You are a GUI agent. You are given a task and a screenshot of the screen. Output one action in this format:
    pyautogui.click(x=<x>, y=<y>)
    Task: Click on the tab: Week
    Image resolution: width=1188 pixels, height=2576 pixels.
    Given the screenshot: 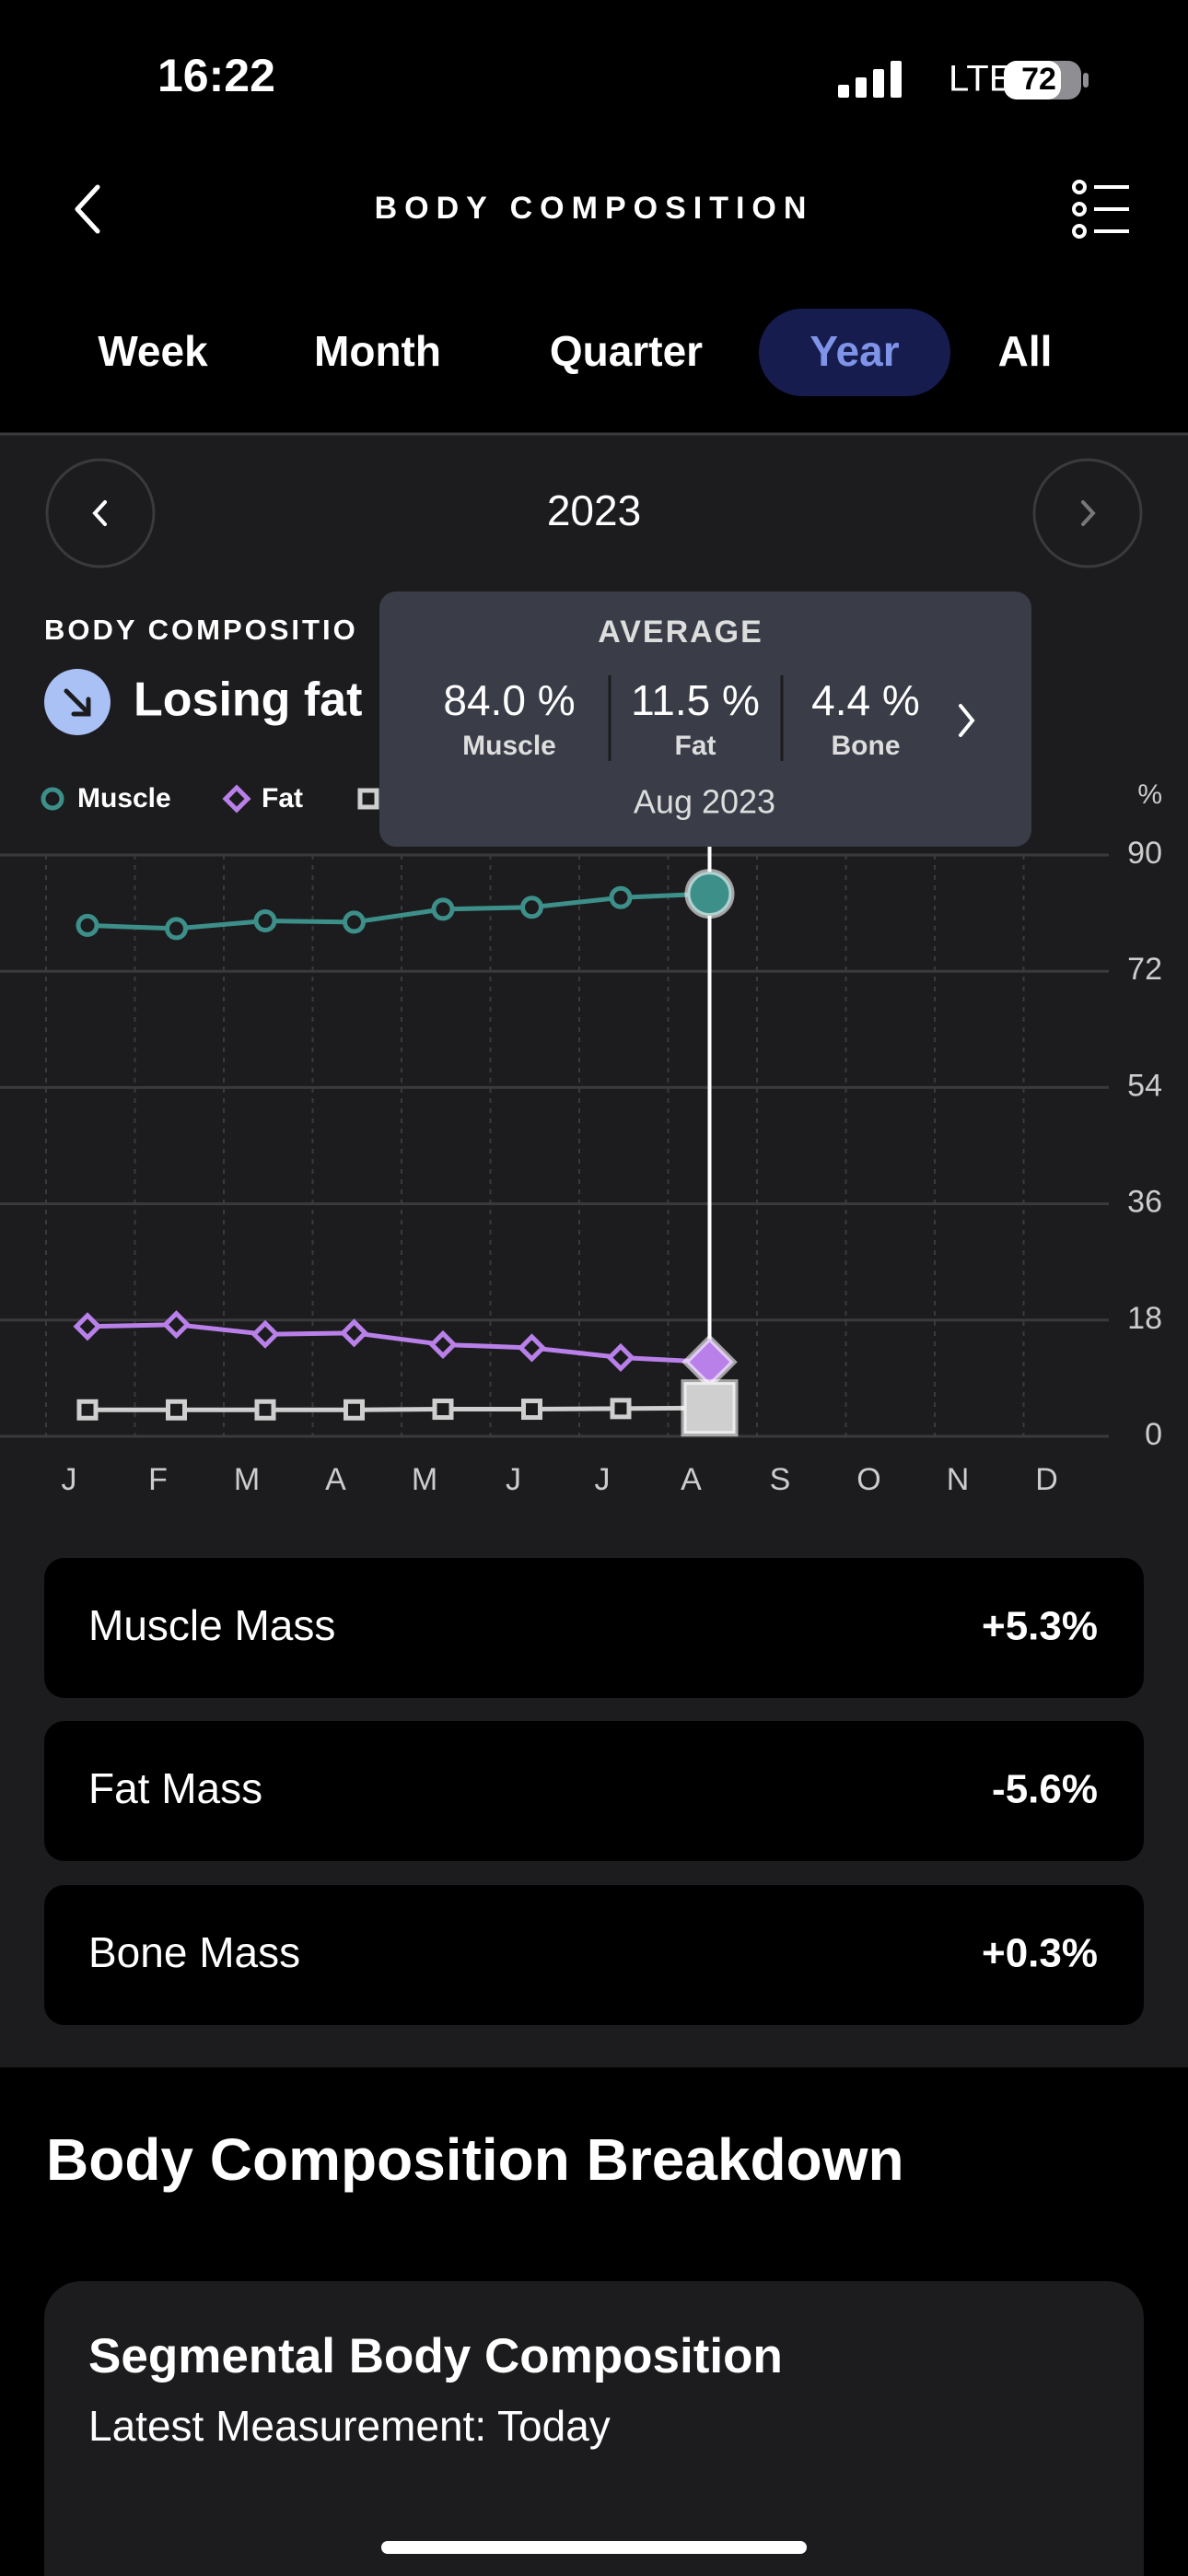 What is the action you would take?
    pyautogui.click(x=153, y=351)
    